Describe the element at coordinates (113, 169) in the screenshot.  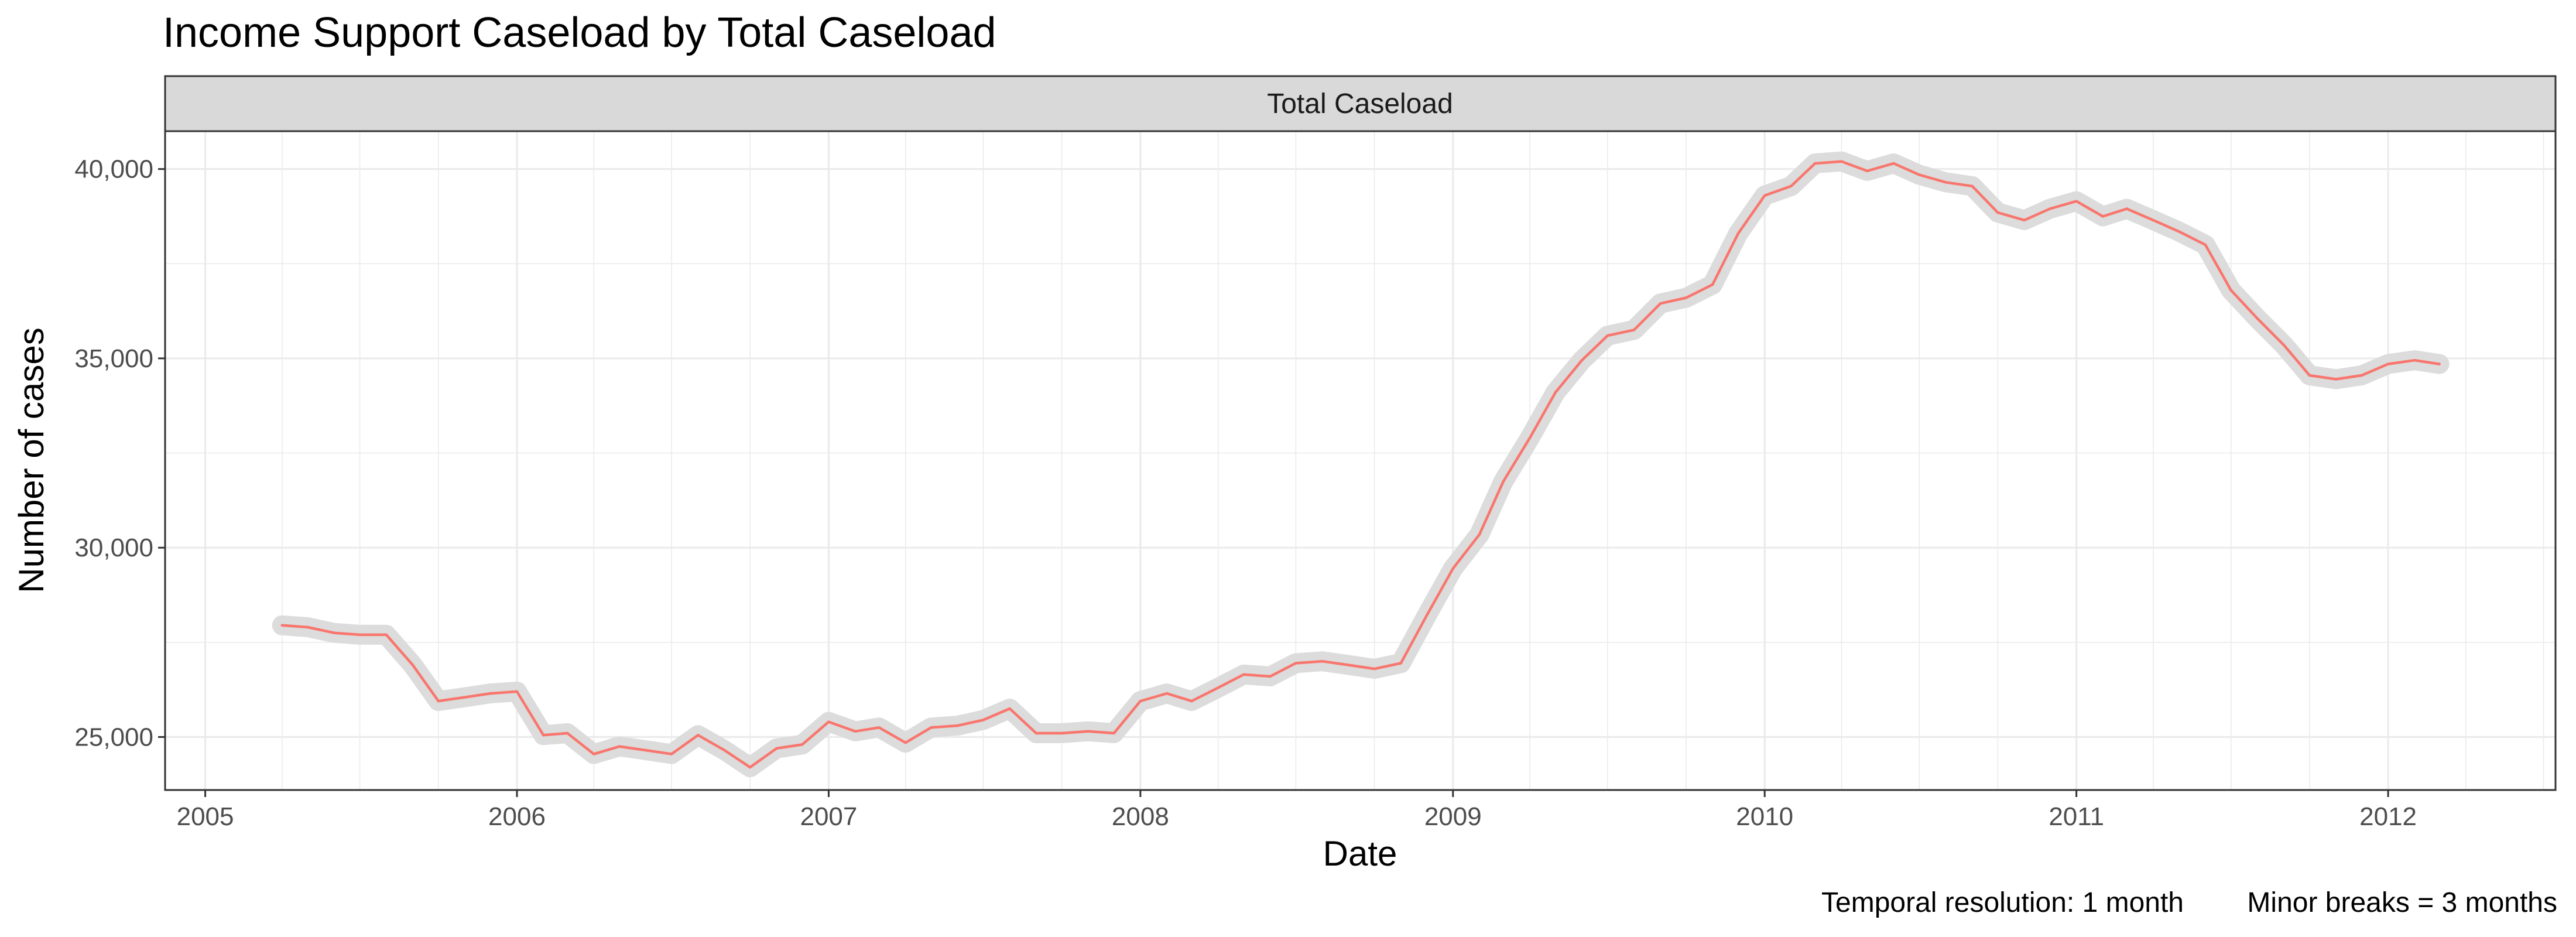
I see `y-tick-label: 40,000` at that location.